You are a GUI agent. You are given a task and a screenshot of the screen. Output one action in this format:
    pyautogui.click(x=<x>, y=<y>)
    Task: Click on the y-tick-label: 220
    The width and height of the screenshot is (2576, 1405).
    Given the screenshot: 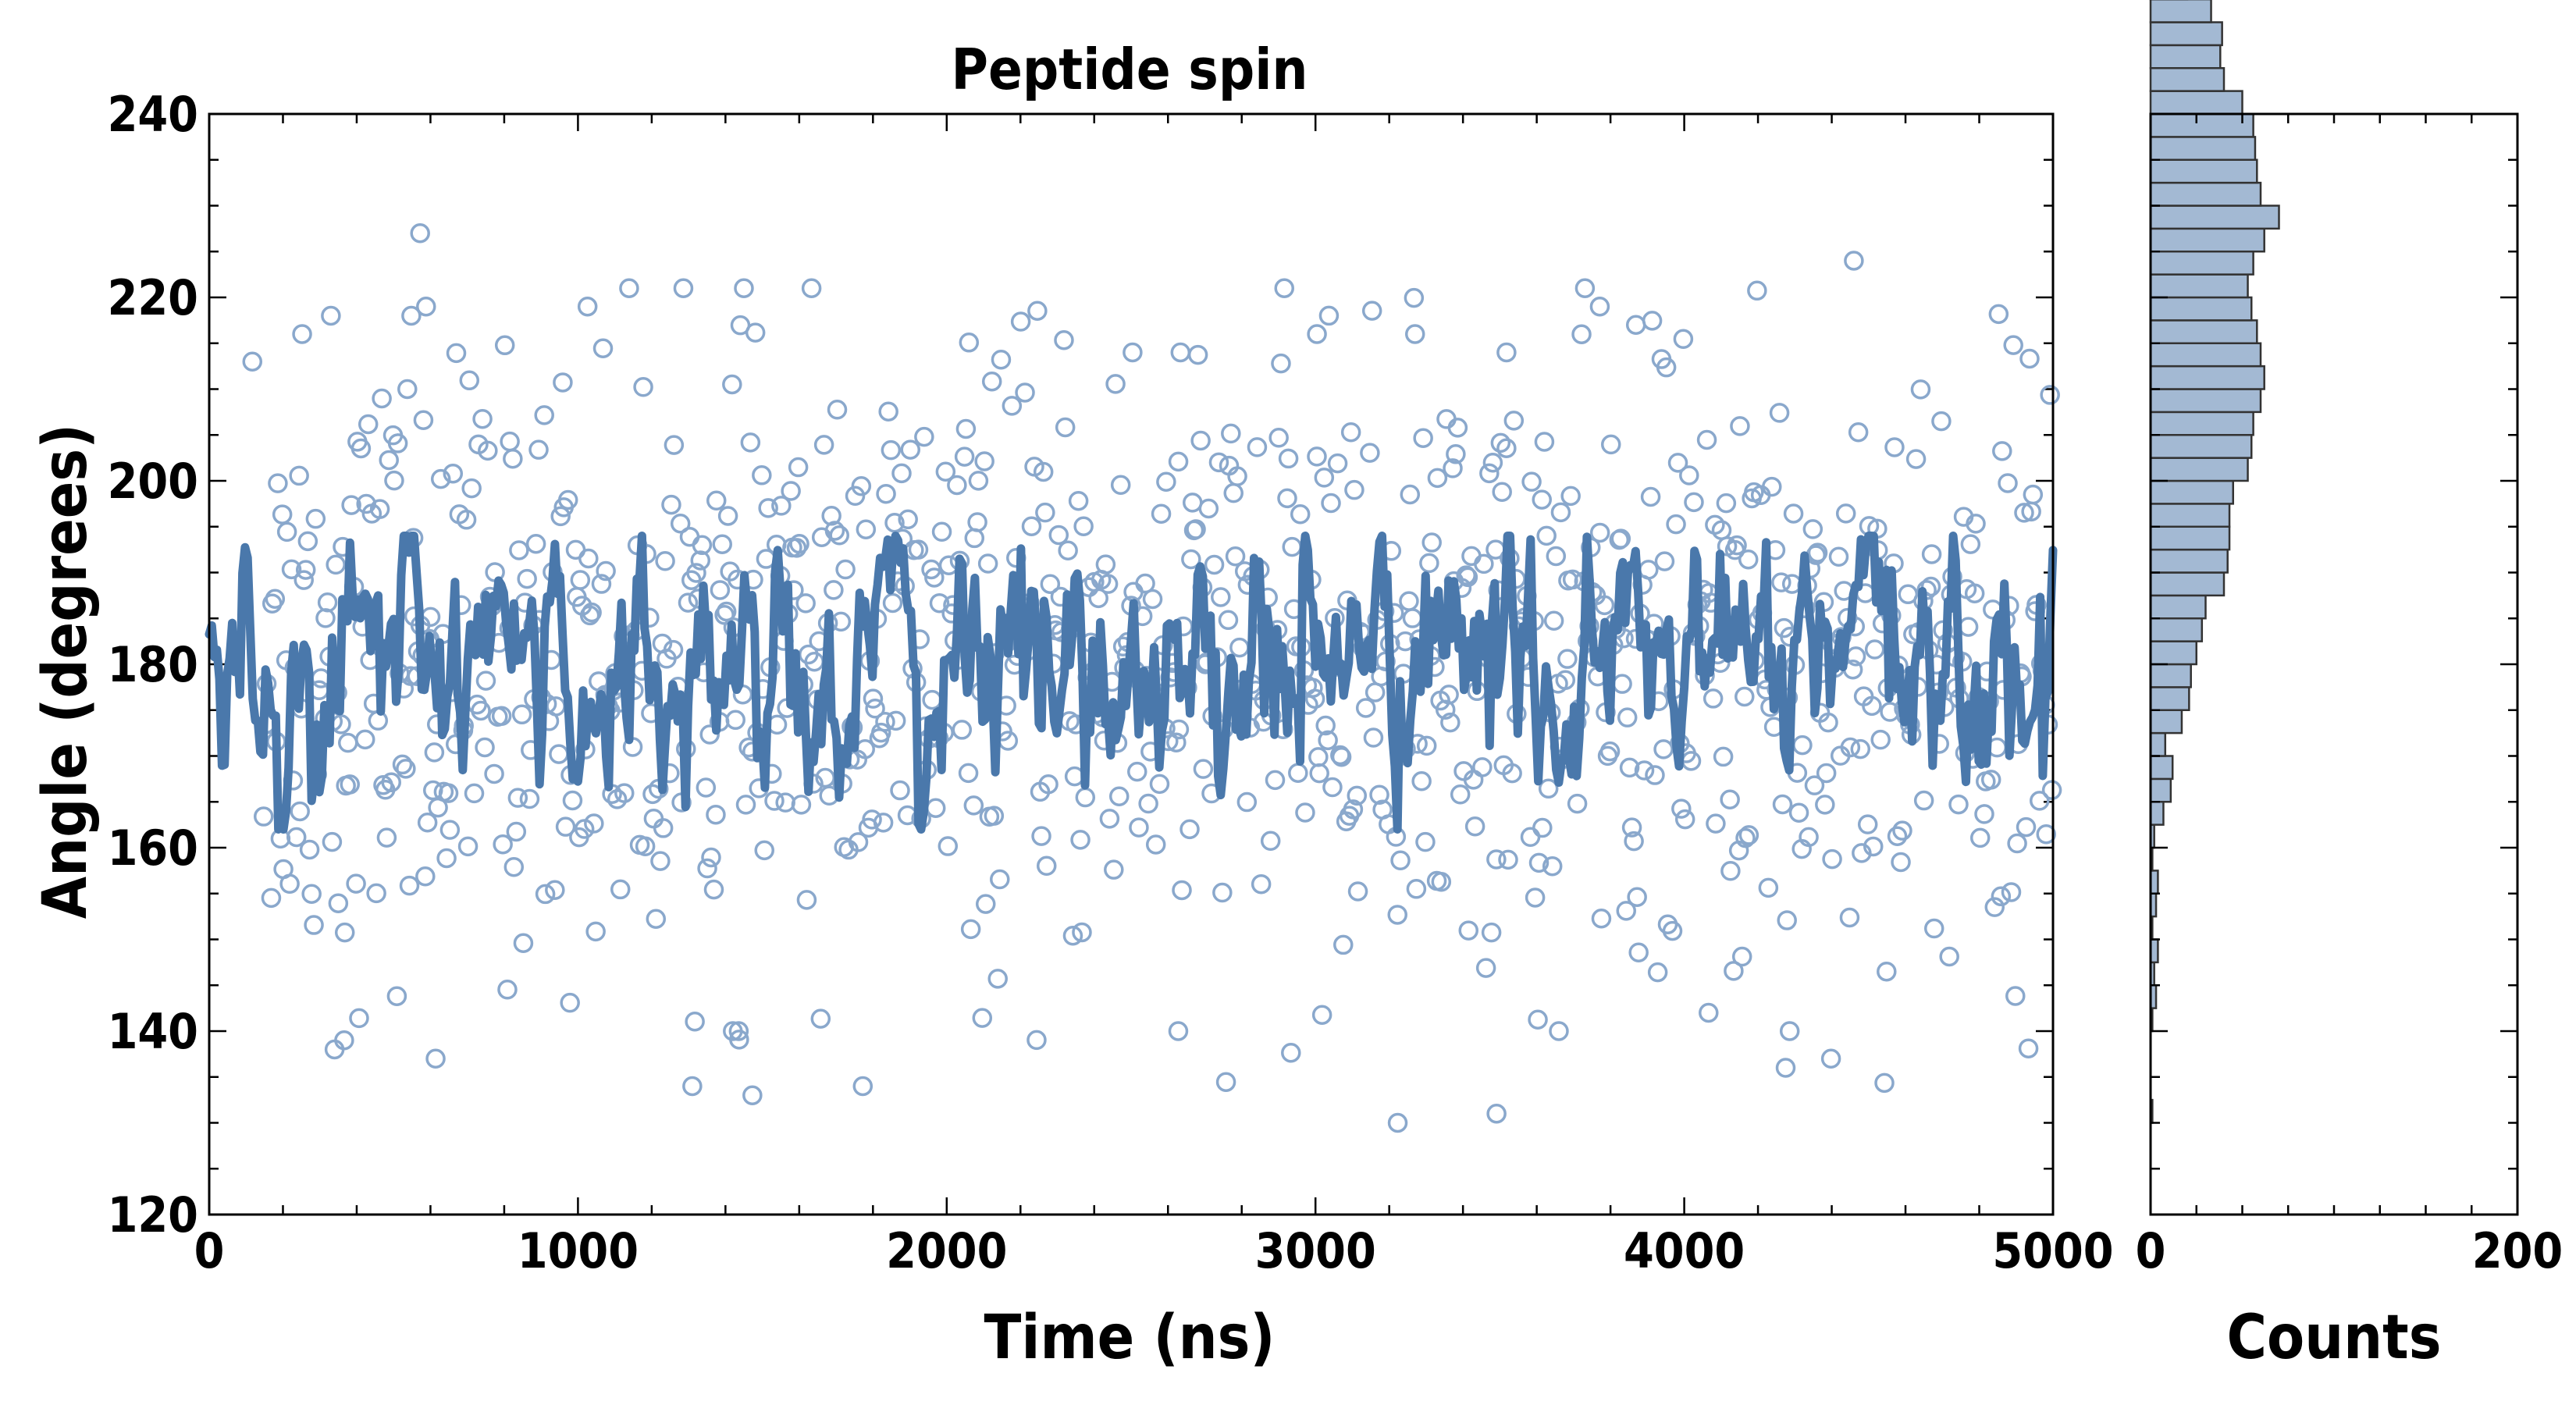 What is the action you would take?
    pyautogui.click(x=153, y=297)
    